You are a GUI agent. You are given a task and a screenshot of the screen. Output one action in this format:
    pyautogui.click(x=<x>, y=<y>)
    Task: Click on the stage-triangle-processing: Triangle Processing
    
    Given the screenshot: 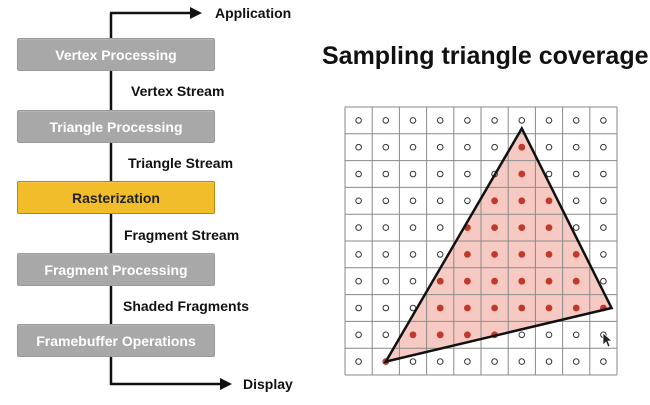 What is the action you would take?
    pyautogui.click(x=116, y=126)
    